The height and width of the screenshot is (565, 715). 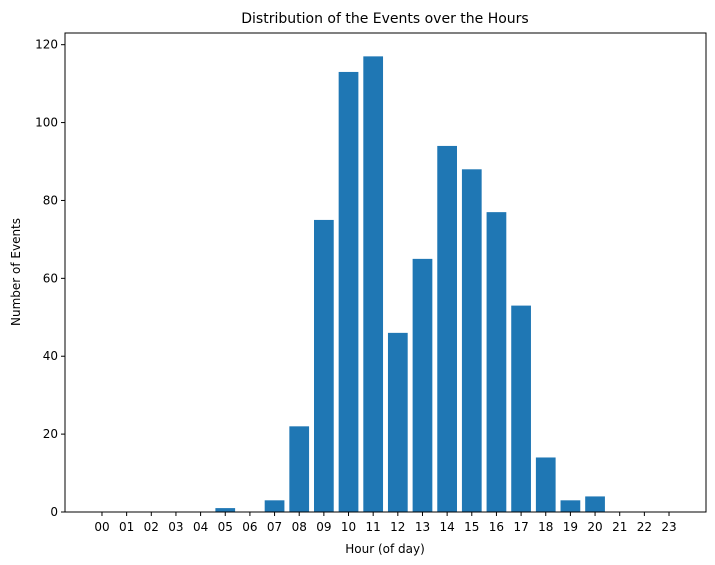 What do you see at coordinates (668, 527) in the screenshot?
I see `x-tick-label: 23` at bounding box center [668, 527].